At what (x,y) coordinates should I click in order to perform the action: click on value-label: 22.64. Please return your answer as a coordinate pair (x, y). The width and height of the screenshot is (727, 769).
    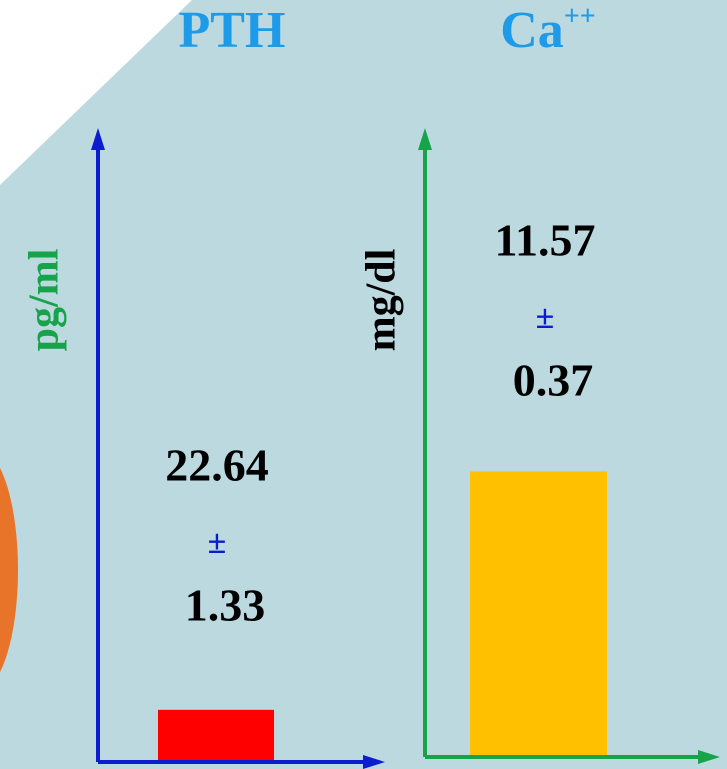
    Looking at the image, I should click on (217, 465).